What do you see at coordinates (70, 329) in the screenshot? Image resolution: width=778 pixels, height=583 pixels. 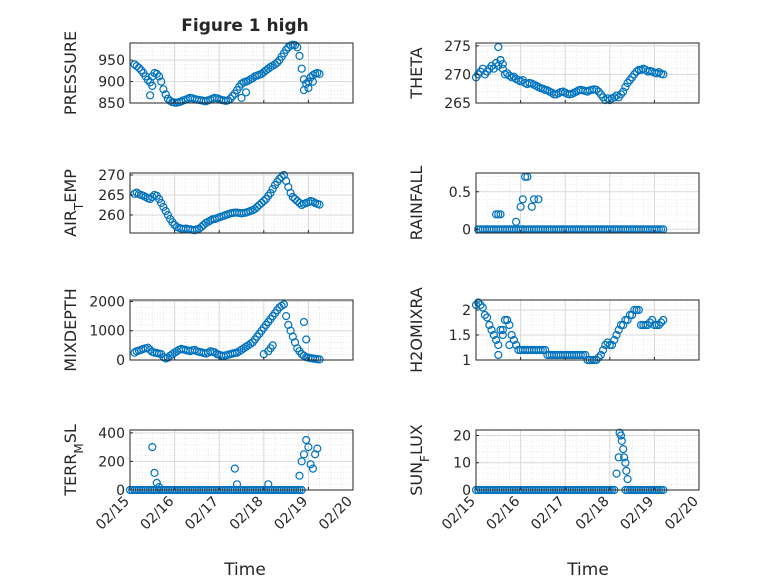 I see `y-axis-label: MIXDEPTH` at bounding box center [70, 329].